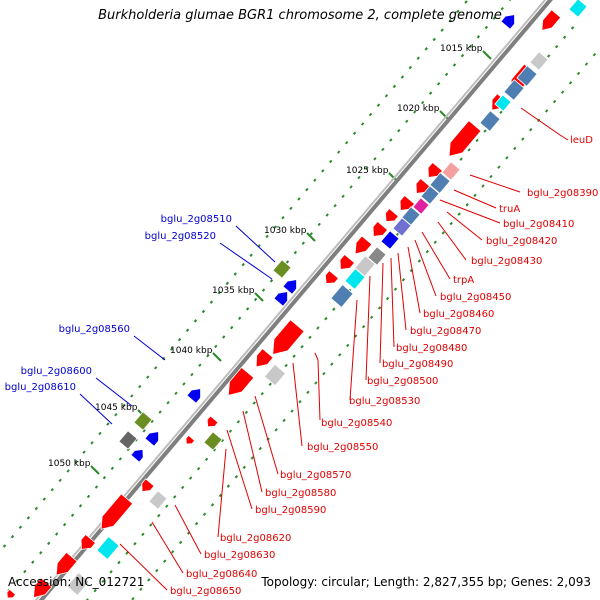 The width and height of the screenshot is (600, 600). I want to click on gene-label-right: bglu_2g08590, so click(290, 510).